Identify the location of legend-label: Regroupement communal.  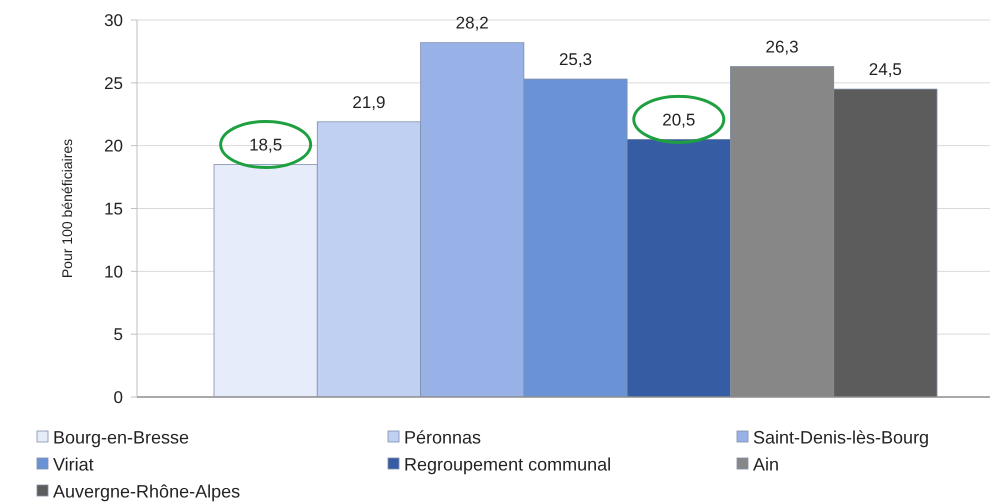
(508, 464).